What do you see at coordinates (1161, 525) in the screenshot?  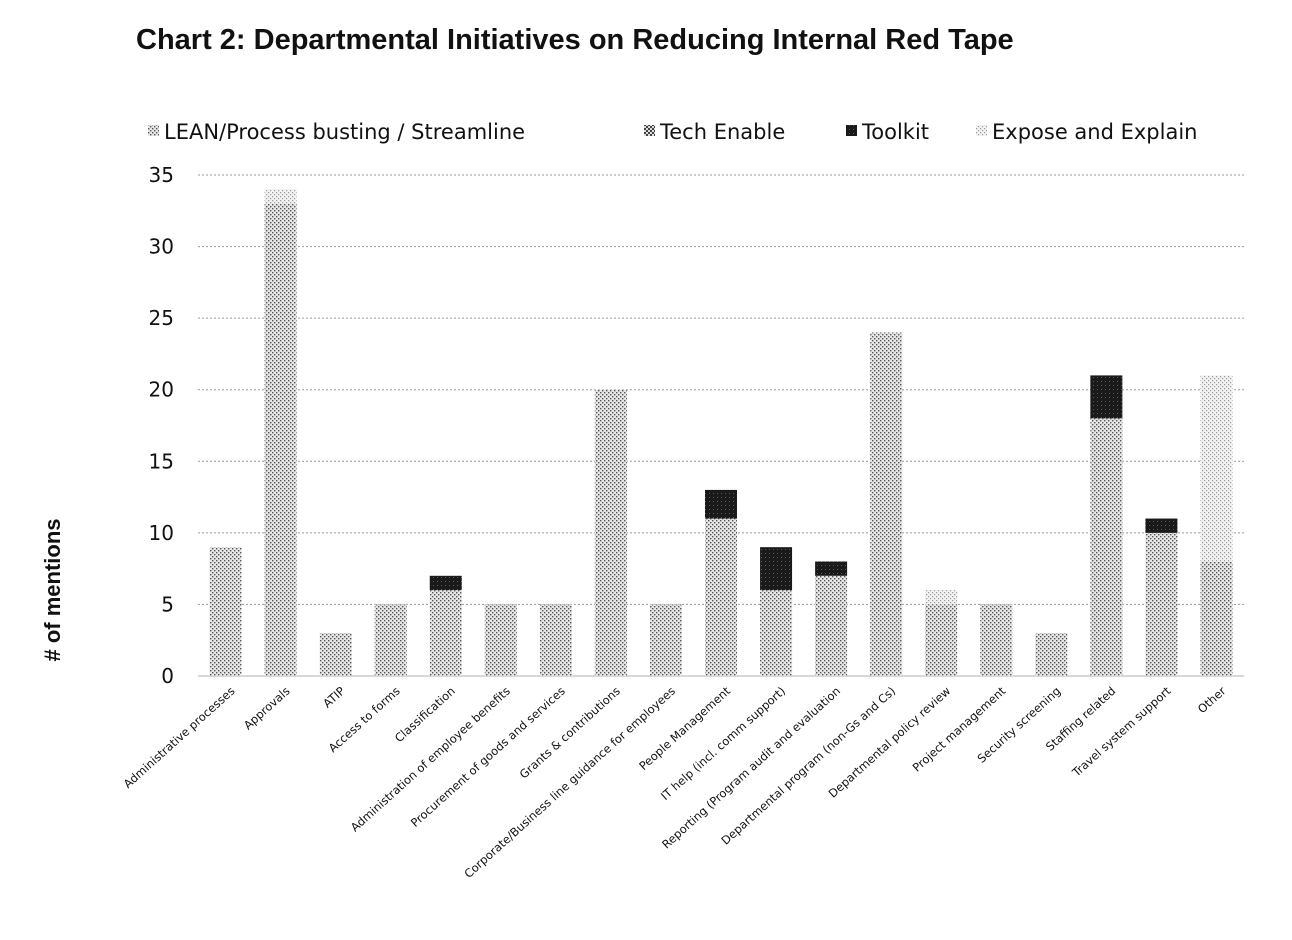 I see `bar-toolkit-travel-system-support` at bounding box center [1161, 525].